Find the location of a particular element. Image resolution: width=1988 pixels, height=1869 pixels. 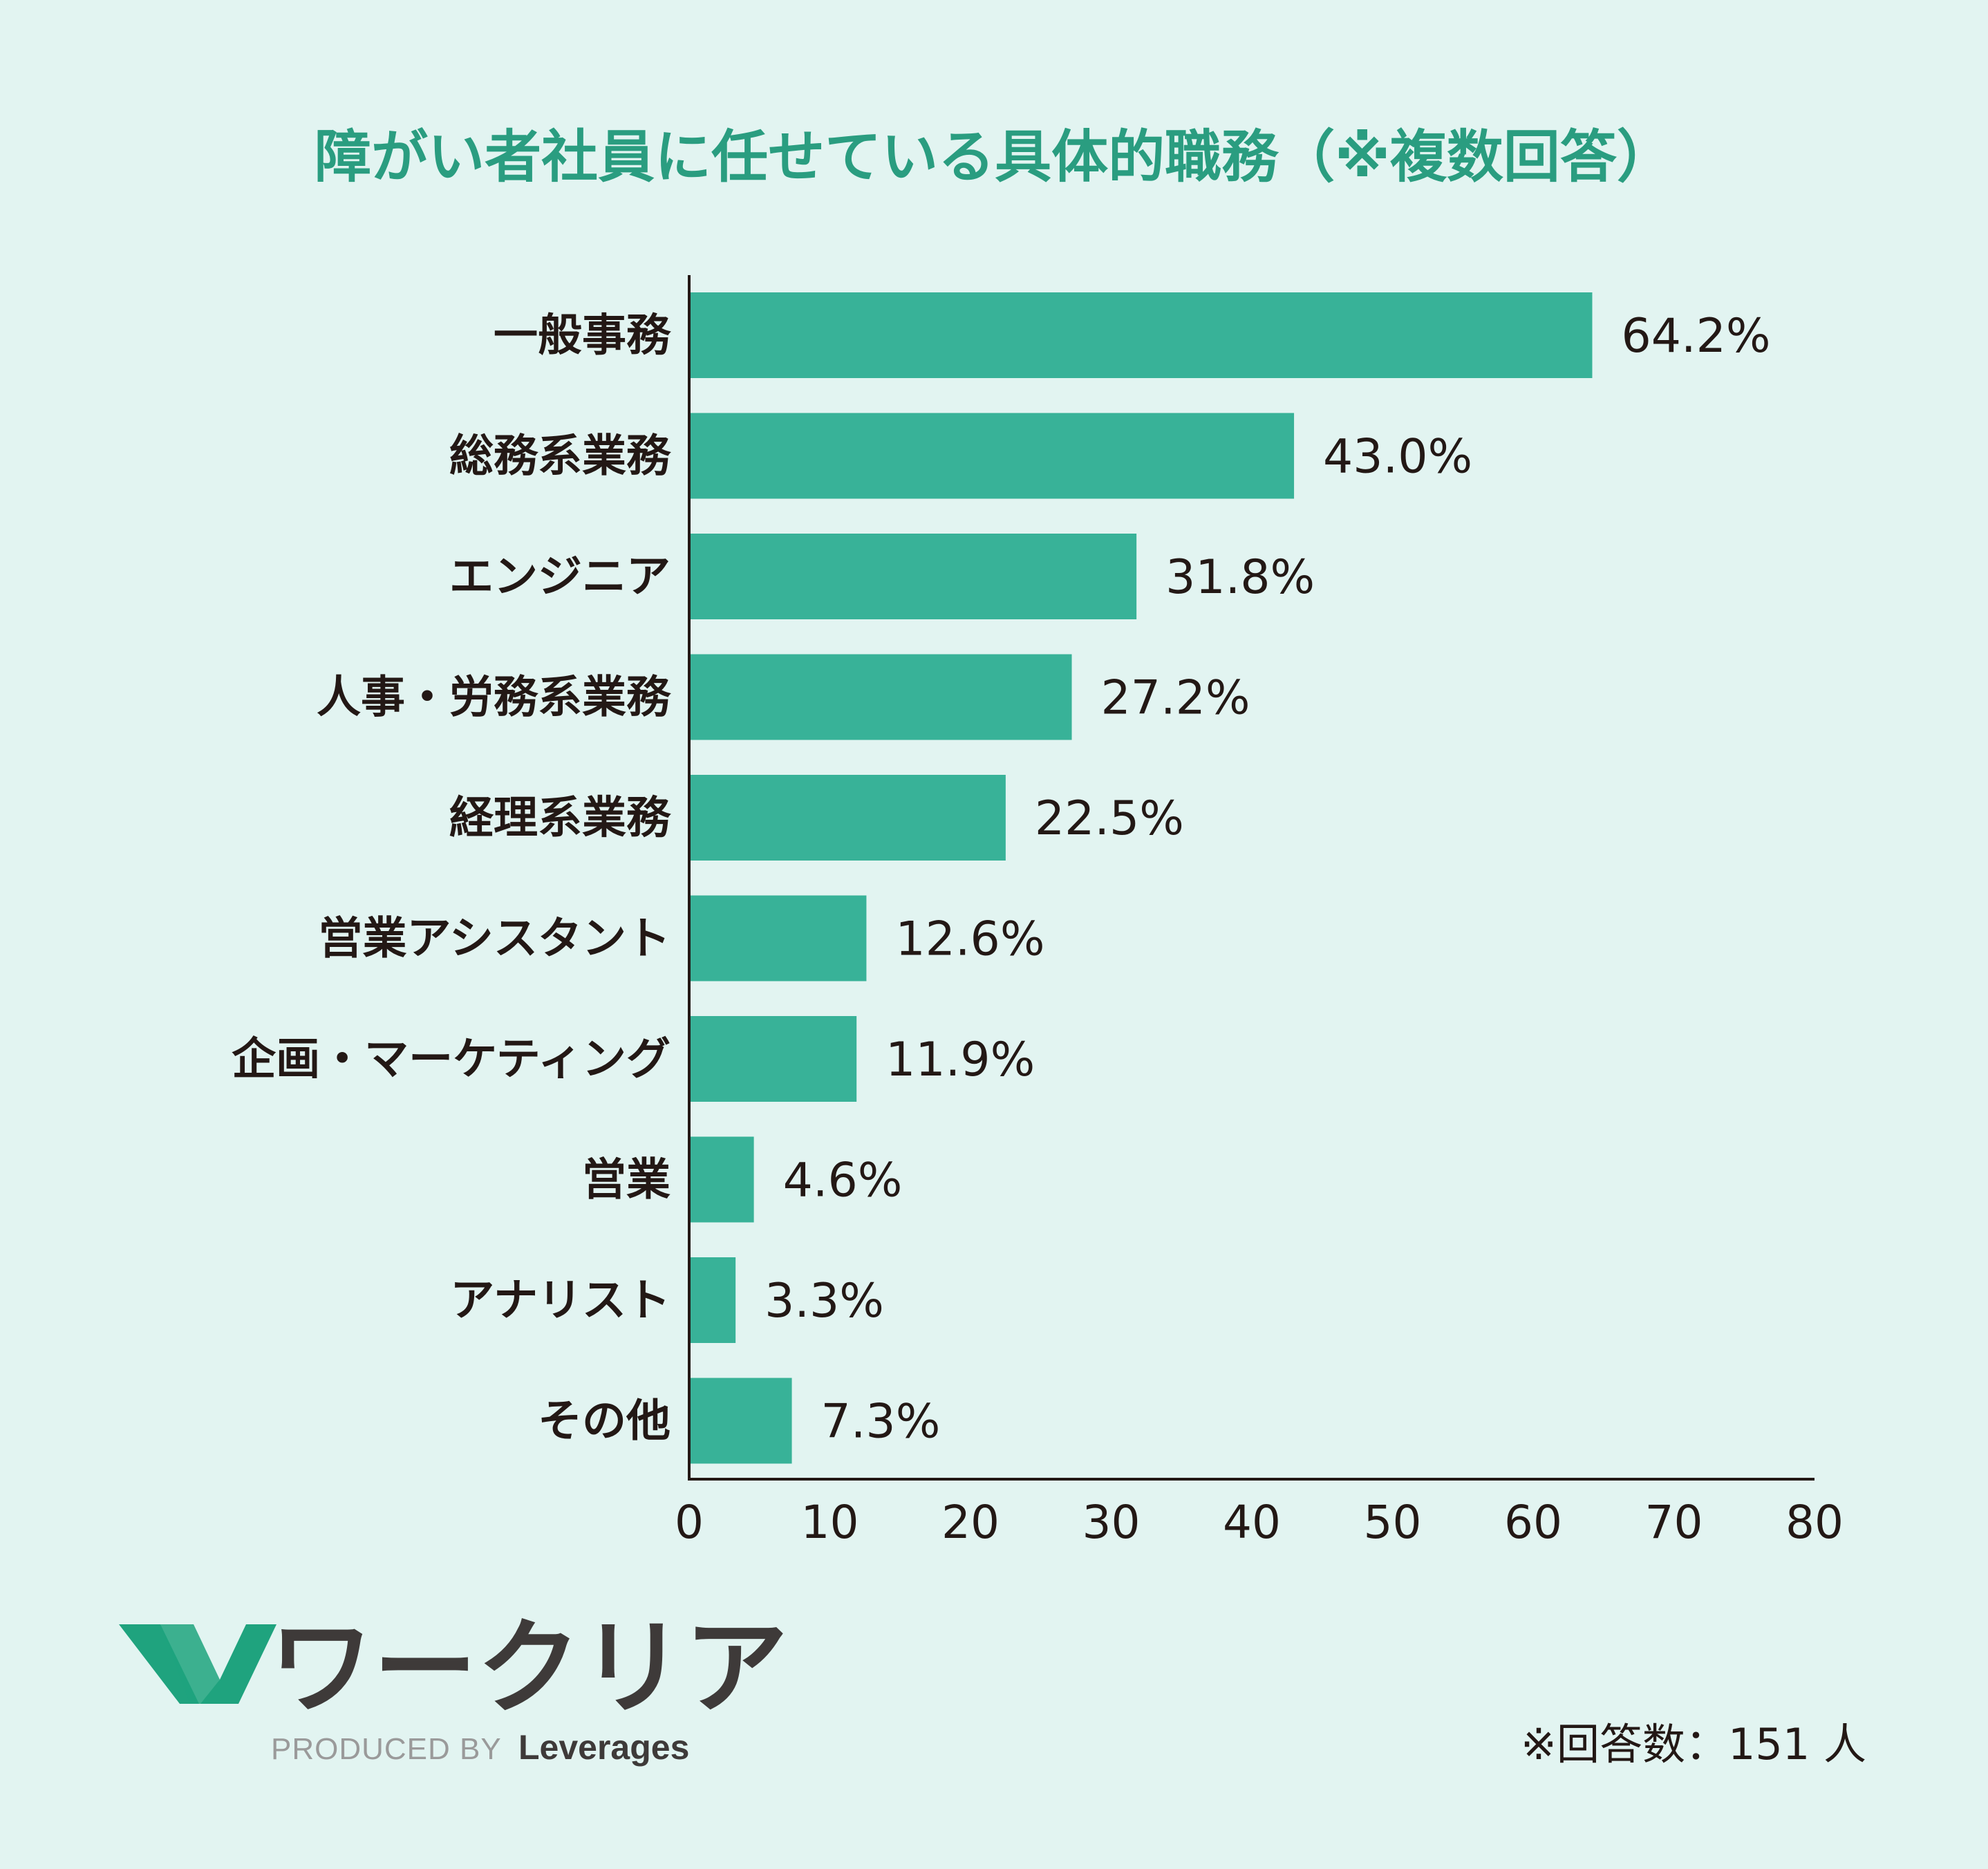

value-label: 64.2% is located at coordinates (1695, 337).